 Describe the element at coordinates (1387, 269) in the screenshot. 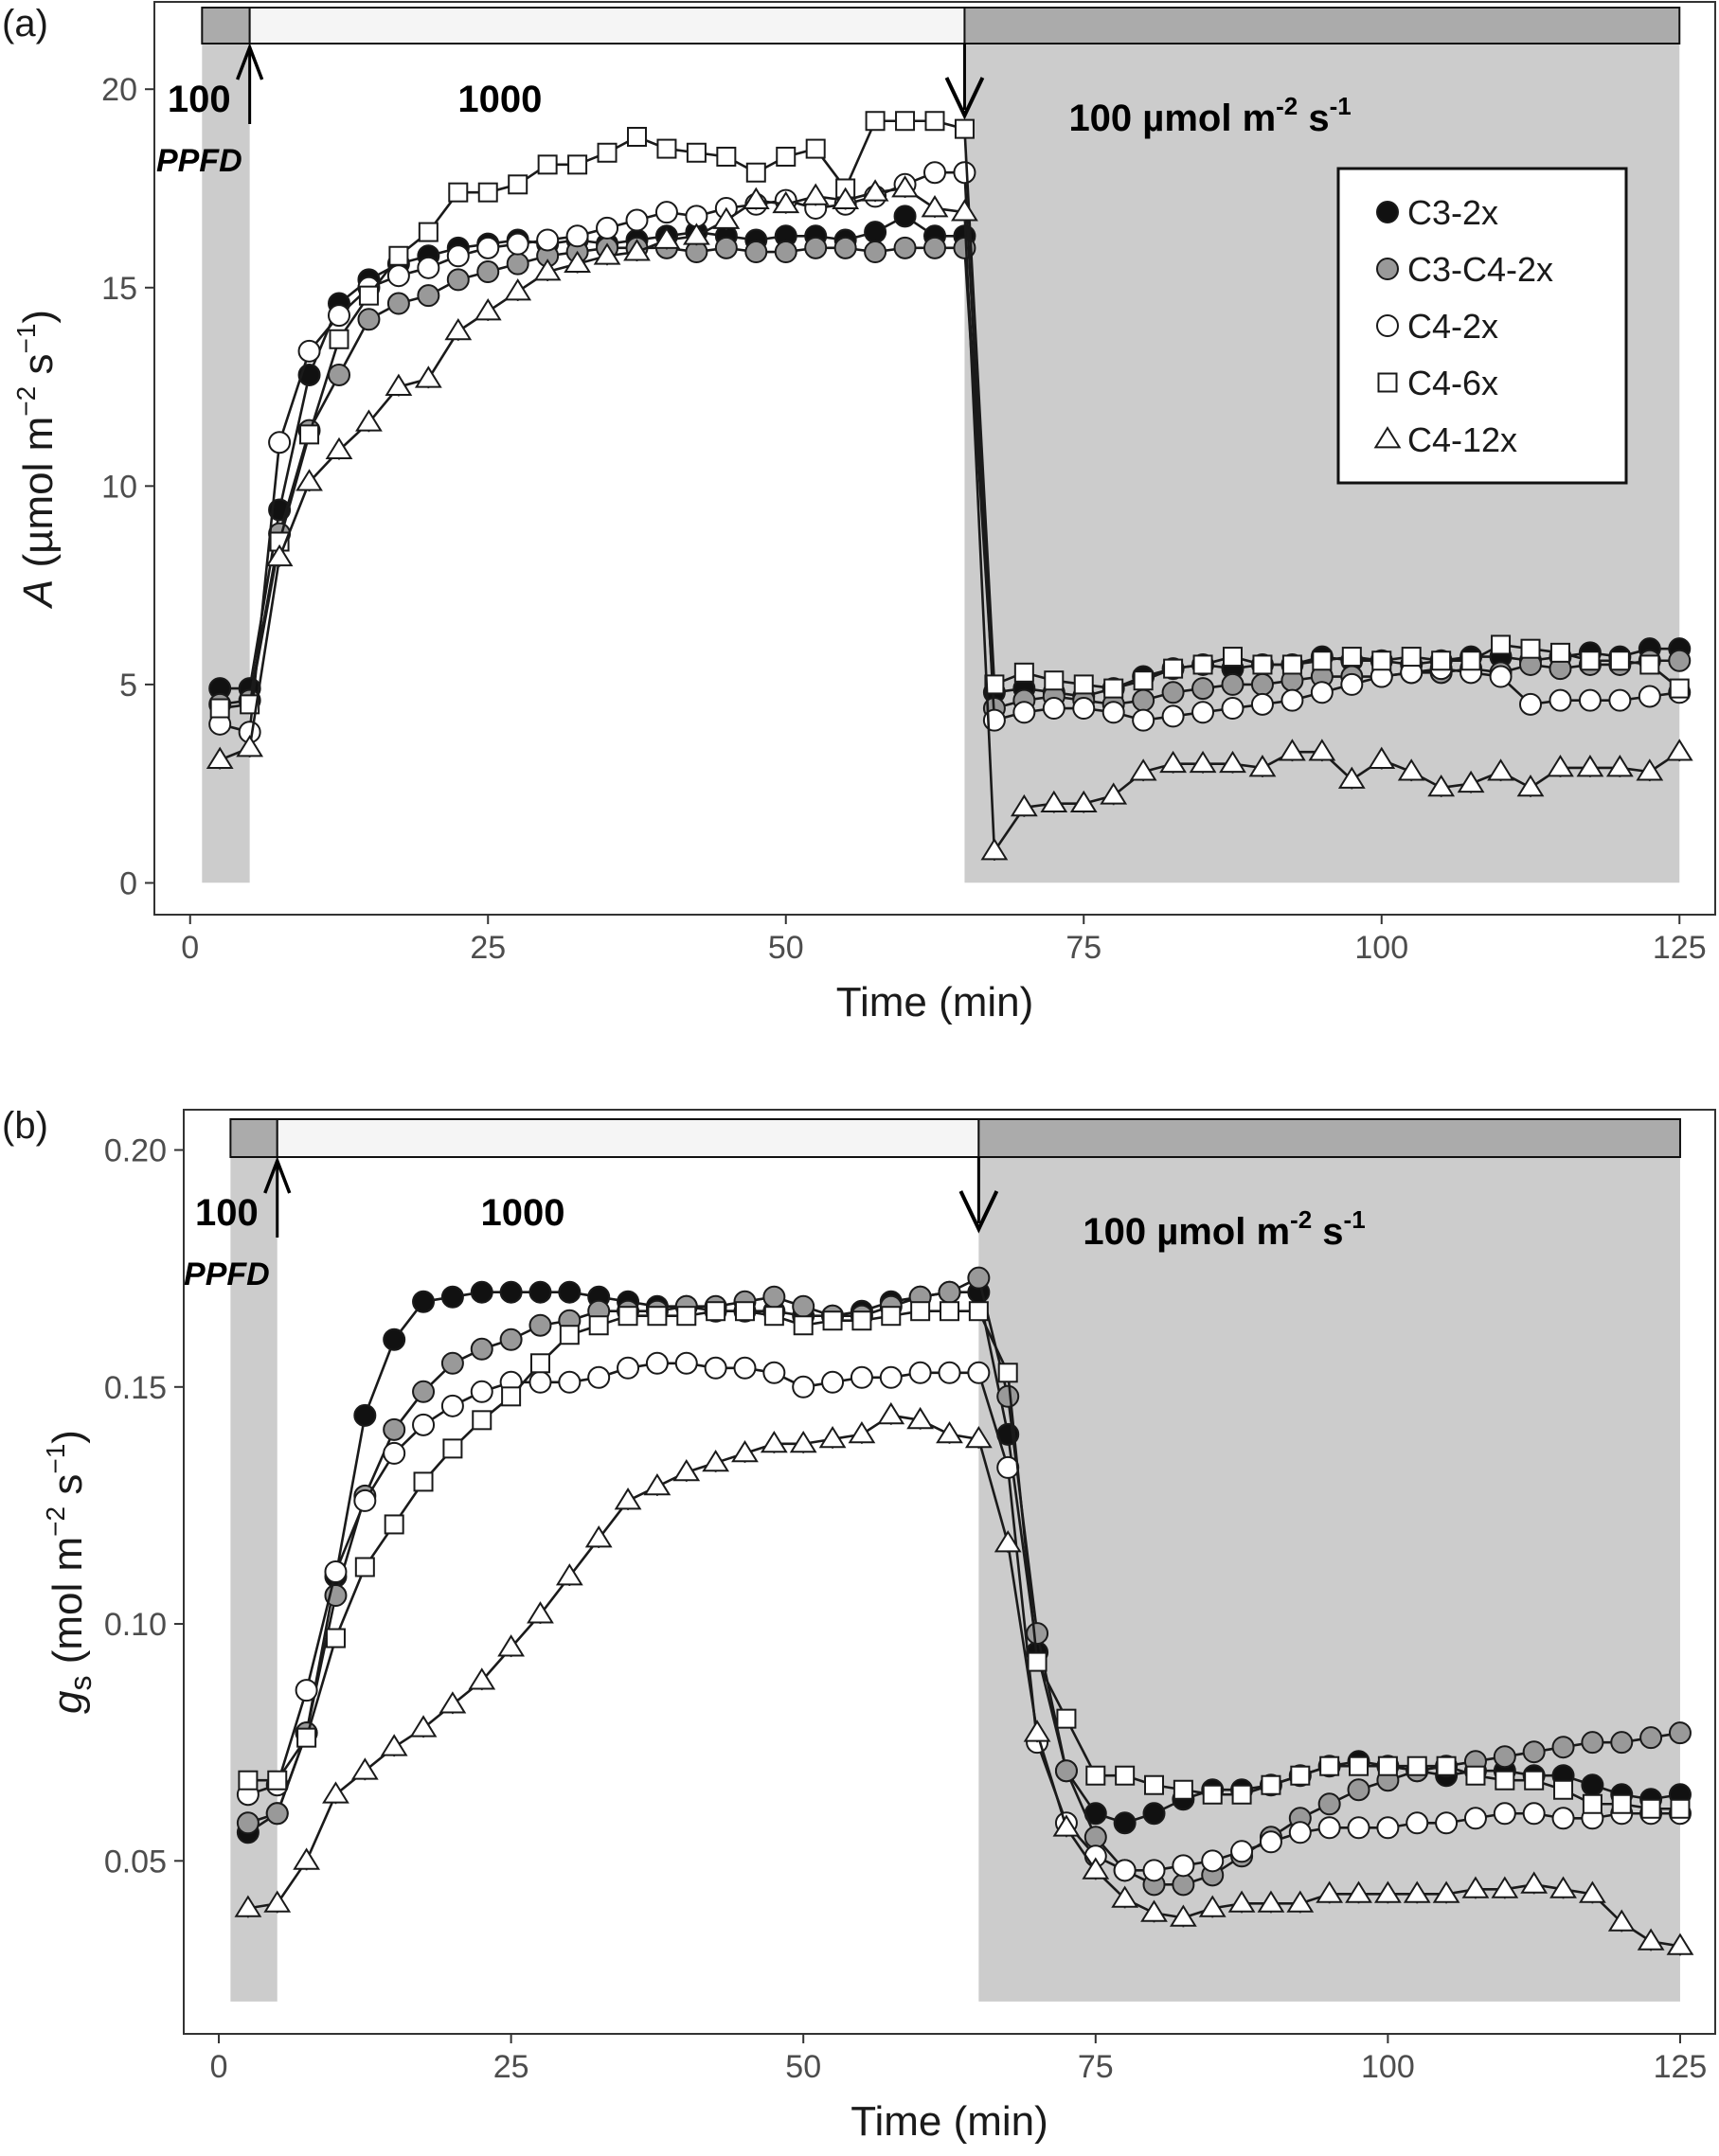

I see `legend-marker-c3-c4-2x` at that location.